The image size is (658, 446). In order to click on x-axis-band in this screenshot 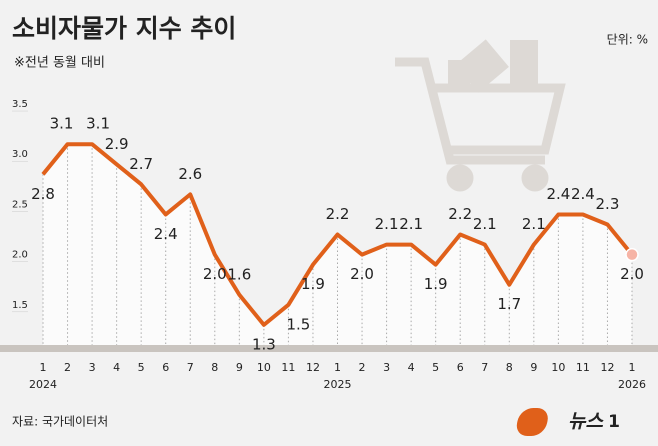, I will do `click(329, 348)`.